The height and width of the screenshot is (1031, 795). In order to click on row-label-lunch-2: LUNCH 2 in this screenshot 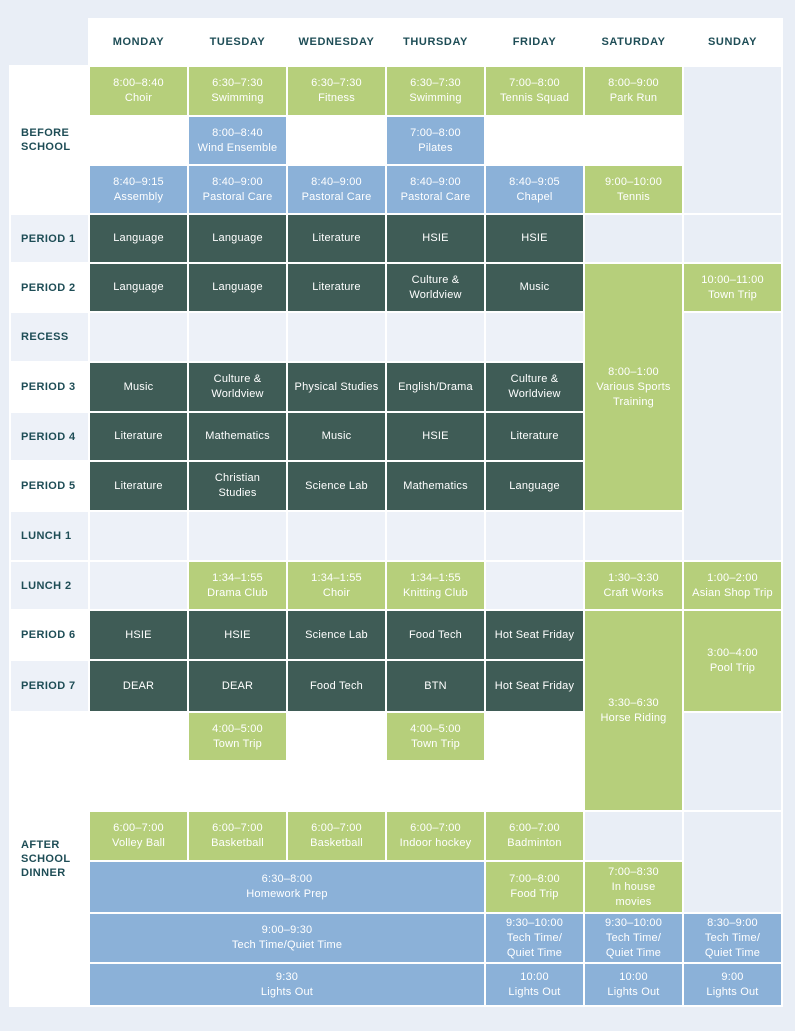, I will do `click(49, 585)`.